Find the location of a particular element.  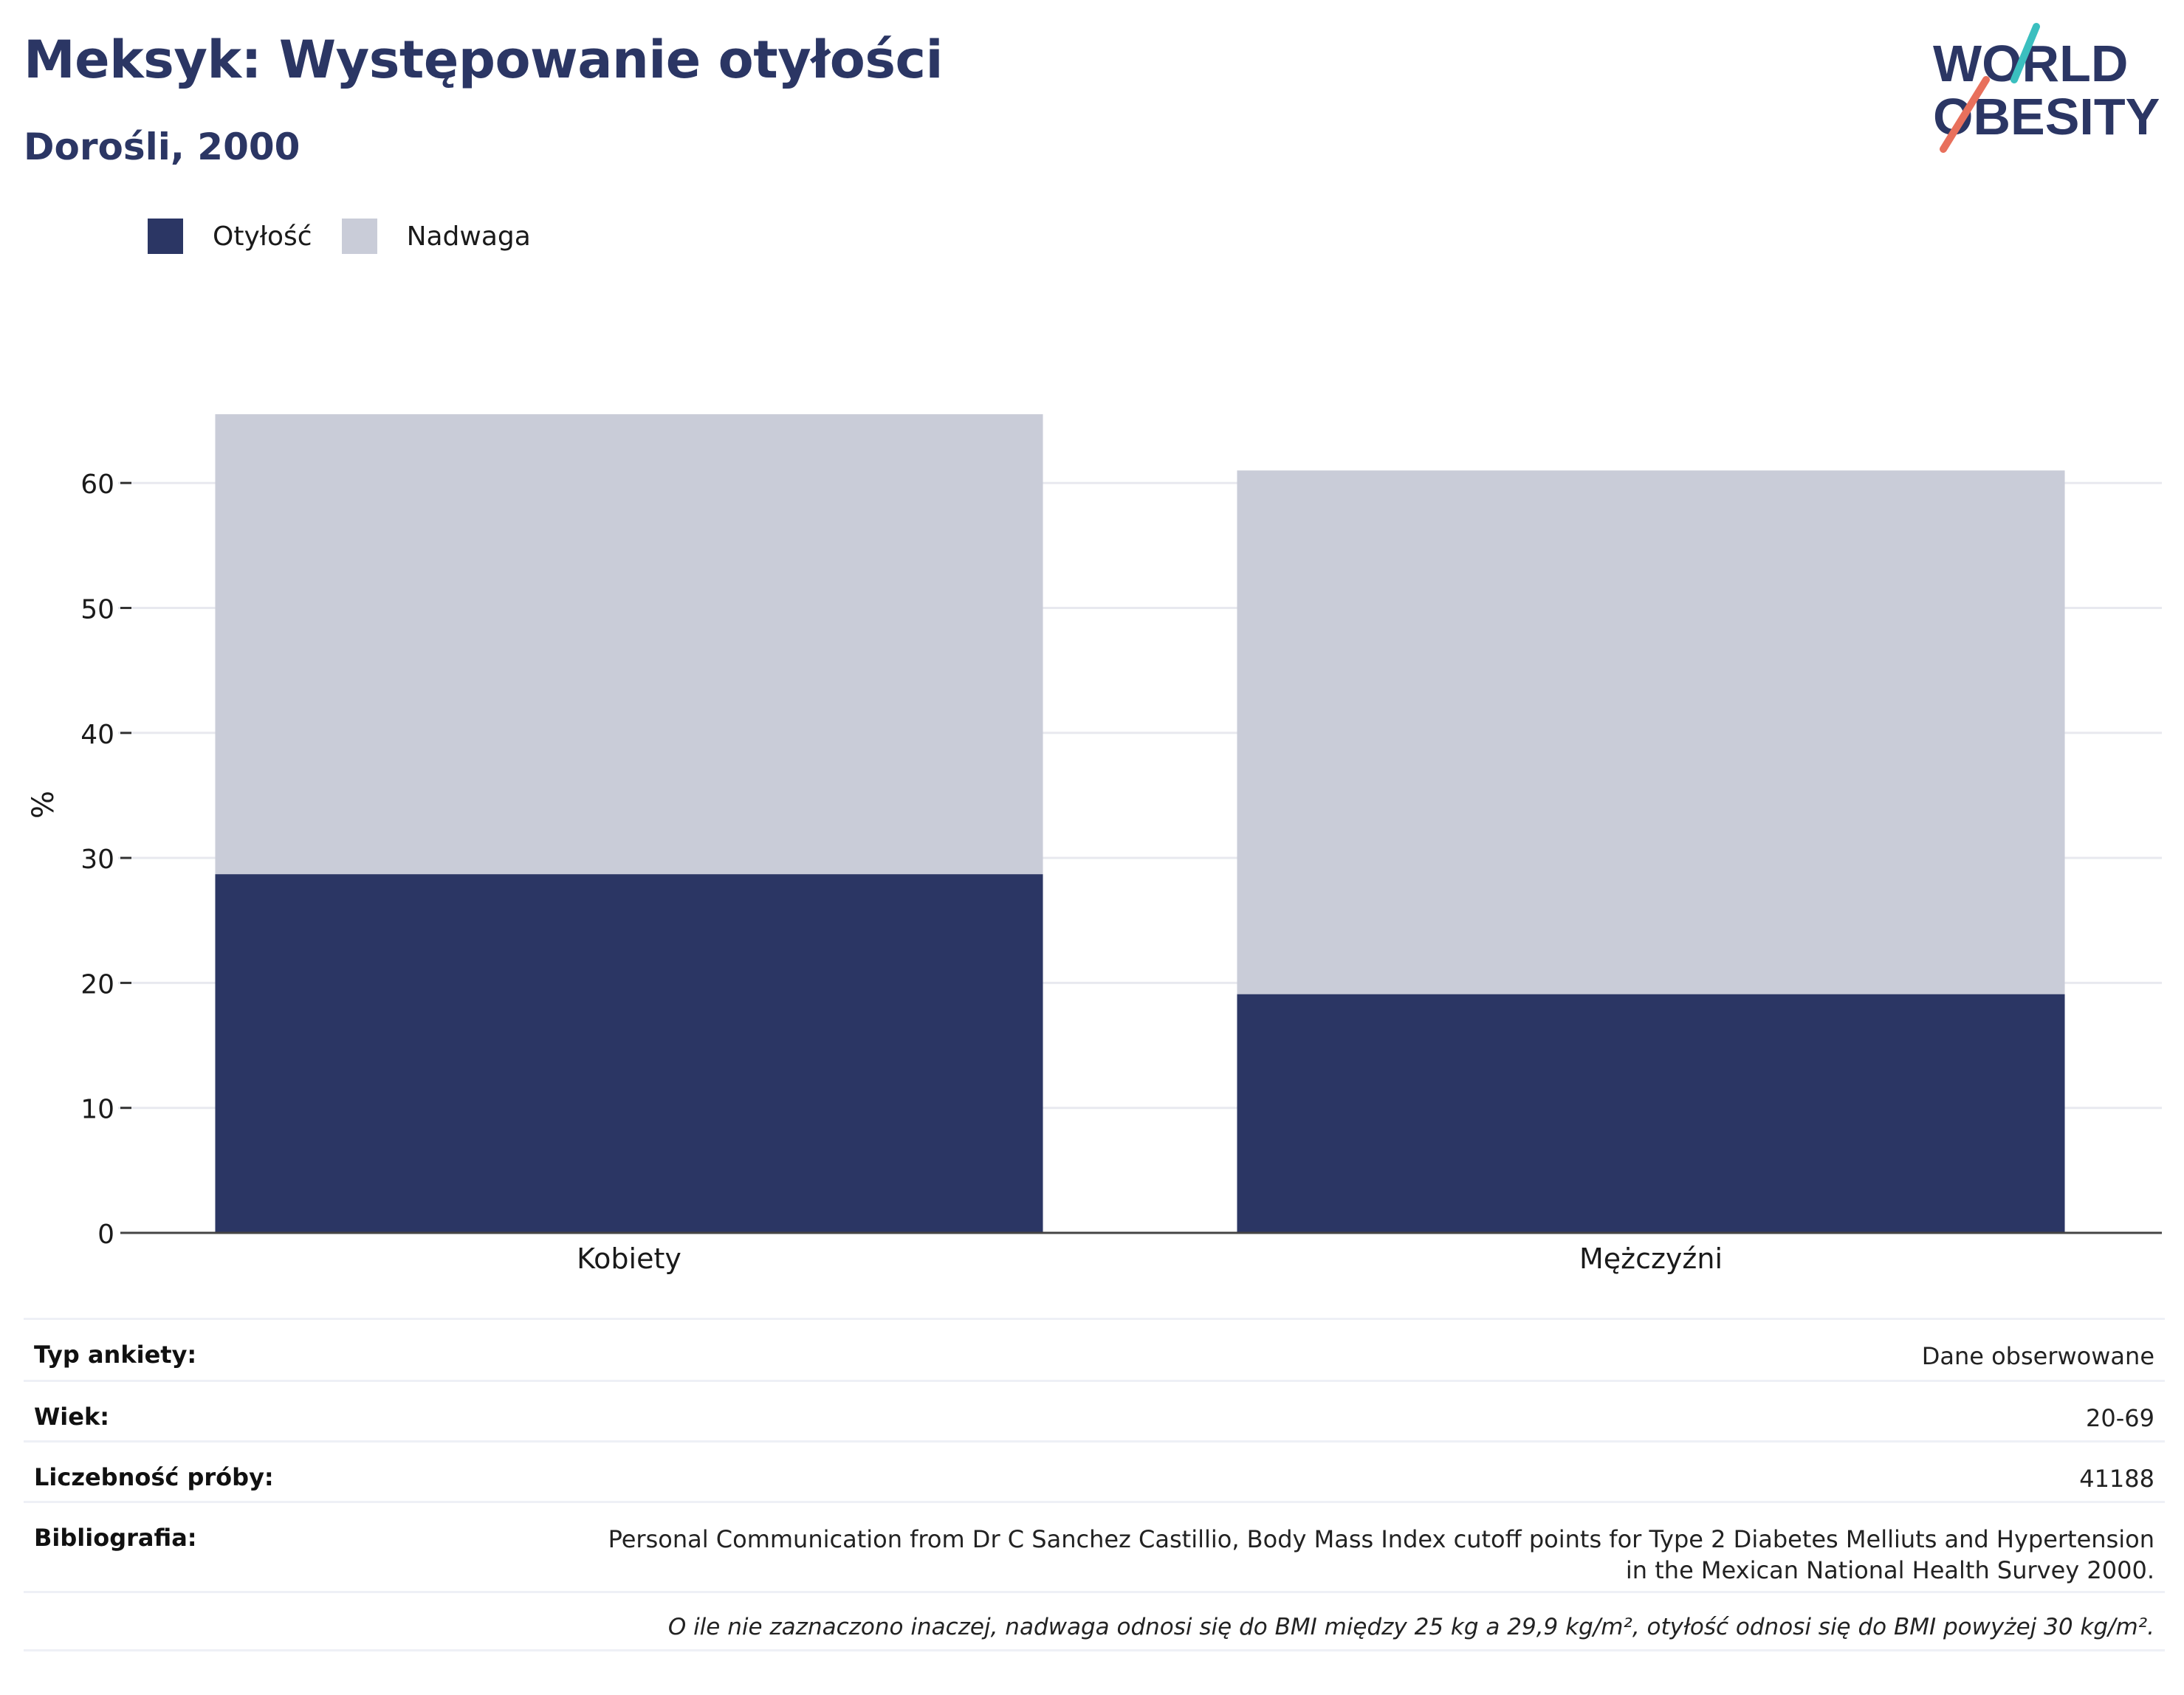

y-tick-label-0: 0 is located at coordinates (105, 1235).